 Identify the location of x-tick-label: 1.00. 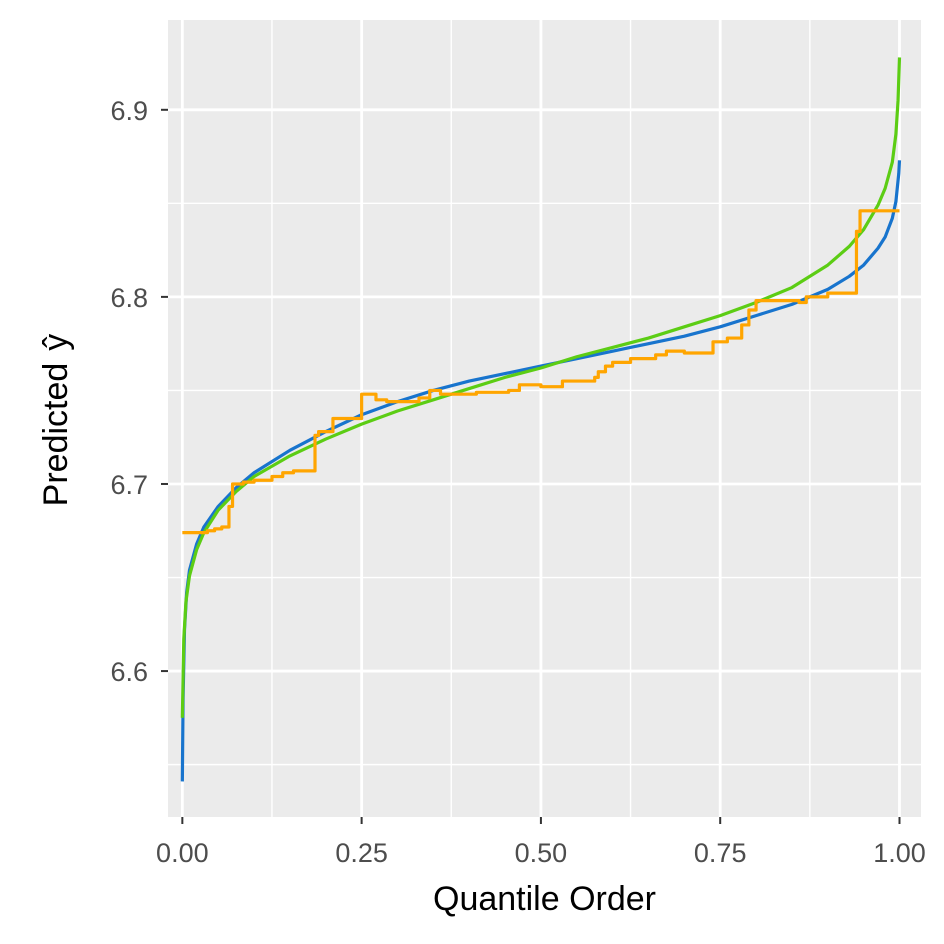
(899, 853).